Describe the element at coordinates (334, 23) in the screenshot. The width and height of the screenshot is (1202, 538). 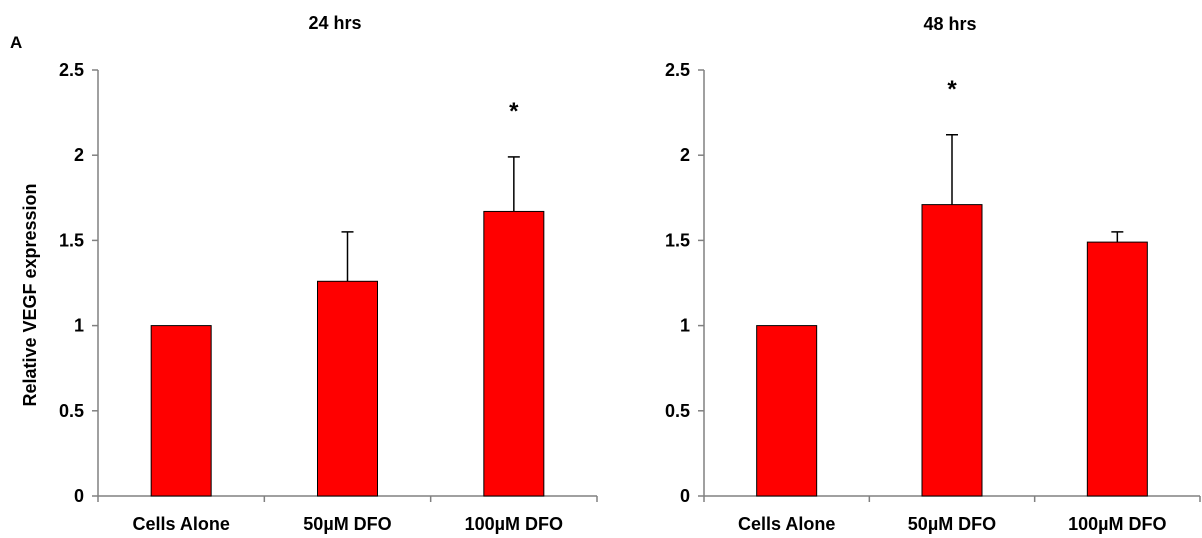
I see `c24-title: 24 hrs` at that location.